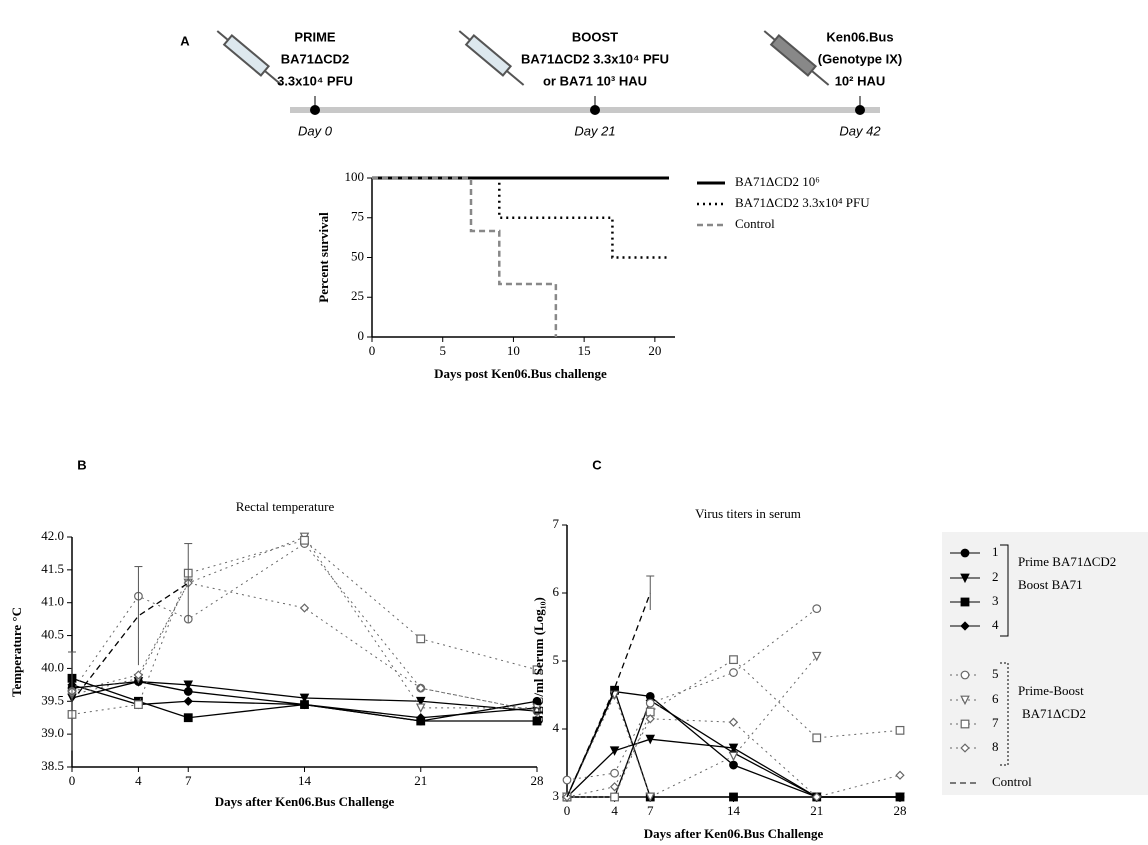  What do you see at coordinates (860, 130) in the screenshot?
I see `day-label: Day 42` at bounding box center [860, 130].